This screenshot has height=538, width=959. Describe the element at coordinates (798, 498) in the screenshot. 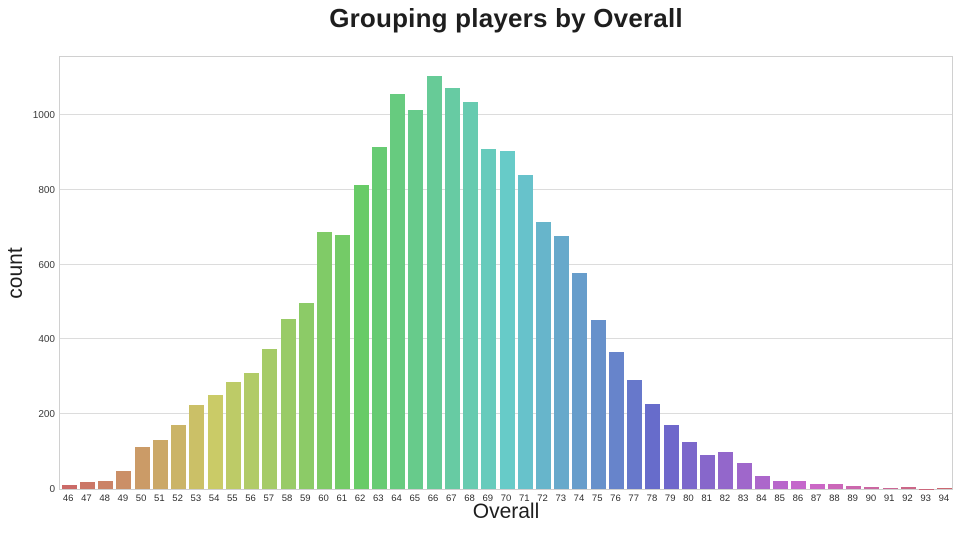

I see `x-tick-label-86: 86` at that location.